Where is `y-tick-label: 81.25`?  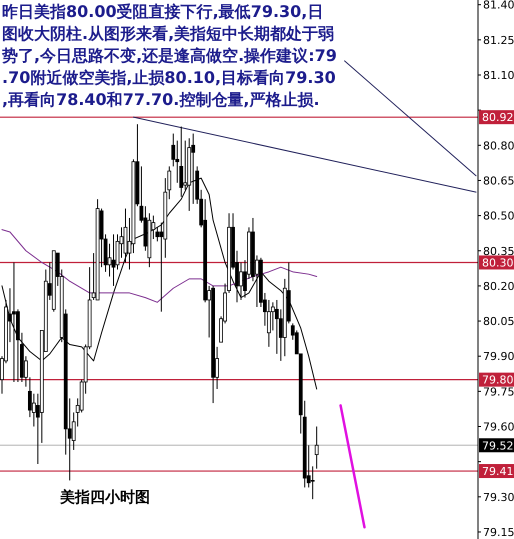
y-tick-label: 81.25 is located at coordinates (498, 40).